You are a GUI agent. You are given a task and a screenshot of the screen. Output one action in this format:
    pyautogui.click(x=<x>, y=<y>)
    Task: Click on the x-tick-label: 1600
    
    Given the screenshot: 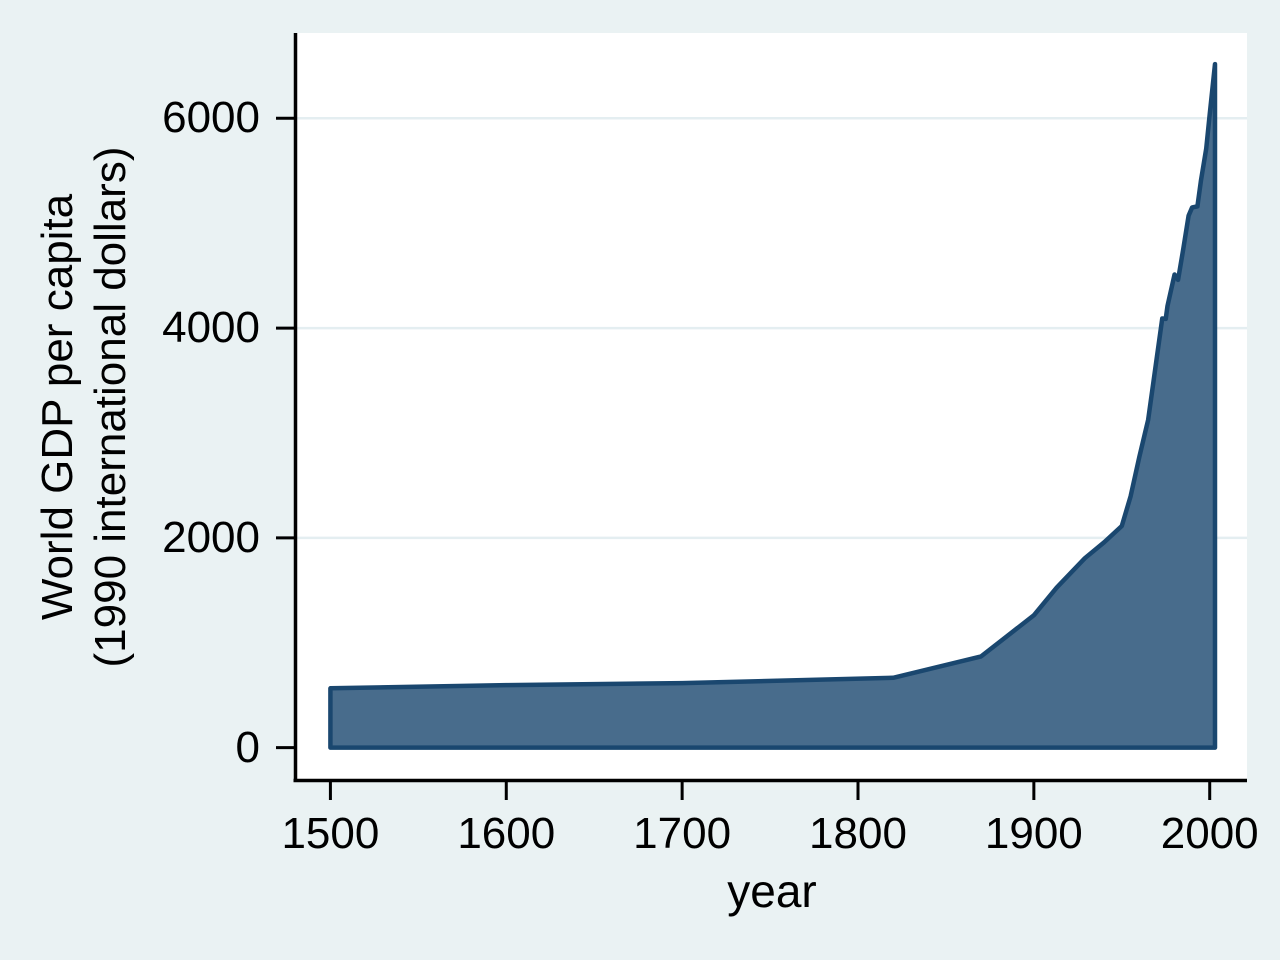 What is the action you would take?
    pyautogui.click(x=506, y=833)
    